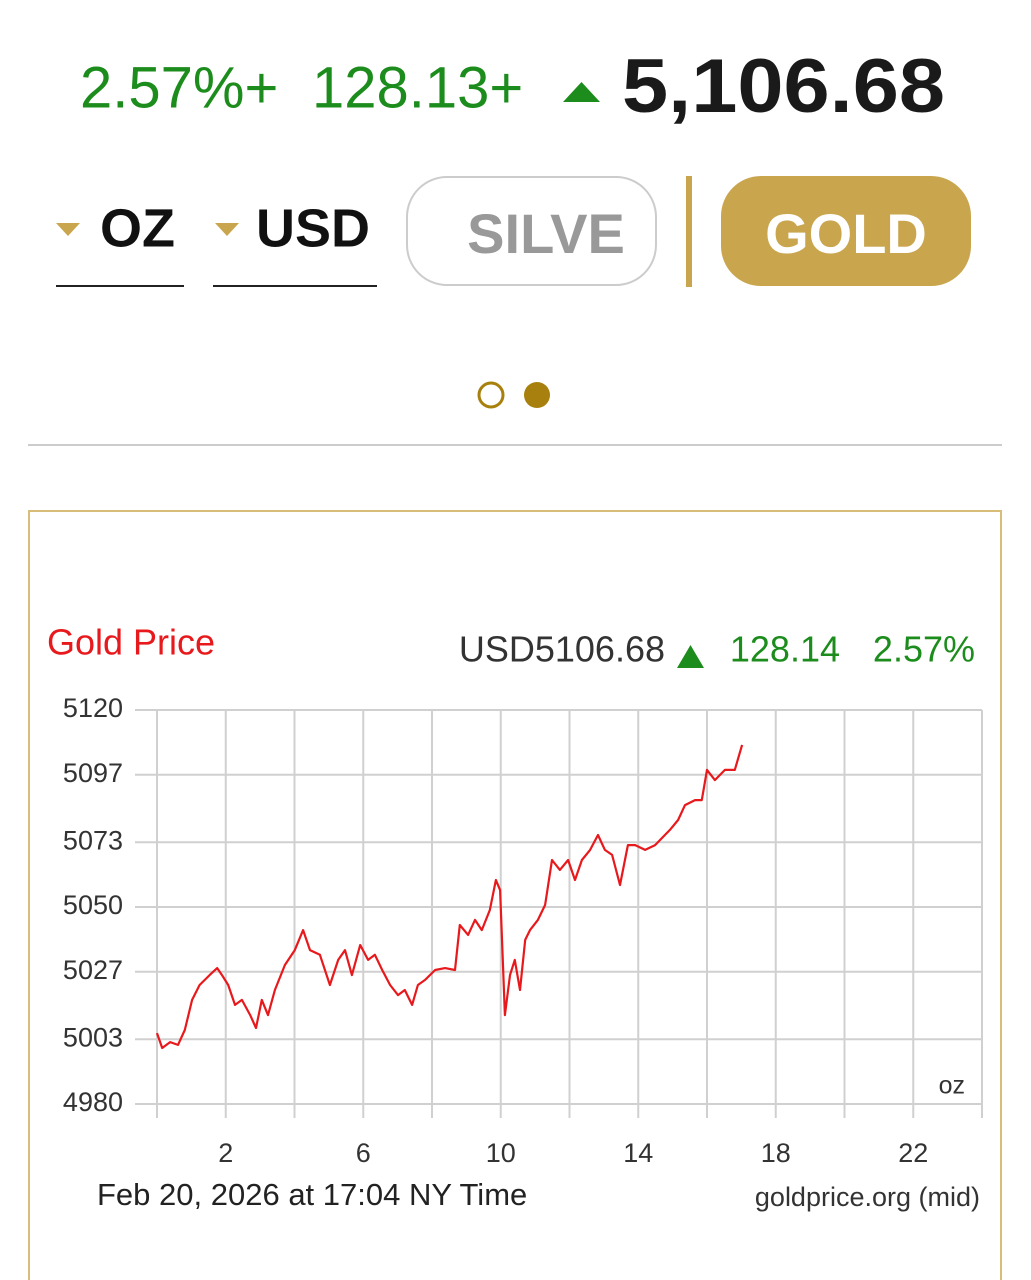 The height and width of the screenshot is (1280, 1031). Describe the element at coordinates (313, 228) in the screenshot. I see `currency-value: USD` at that location.